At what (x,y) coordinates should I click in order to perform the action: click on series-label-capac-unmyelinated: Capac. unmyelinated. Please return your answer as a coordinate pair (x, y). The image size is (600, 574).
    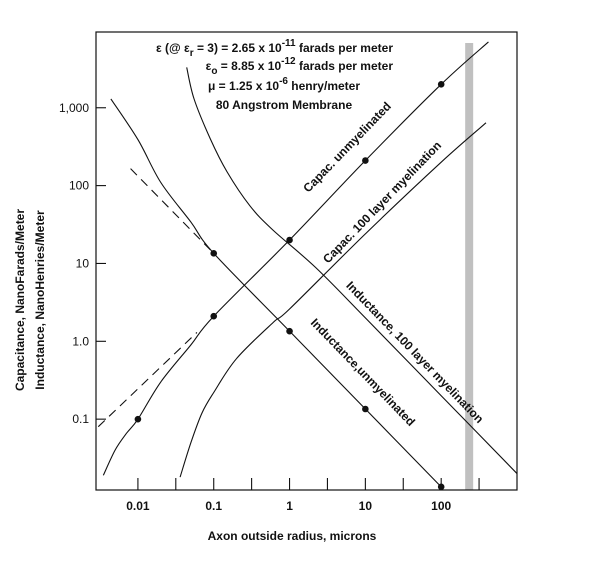
    Looking at the image, I should click on (346, 147).